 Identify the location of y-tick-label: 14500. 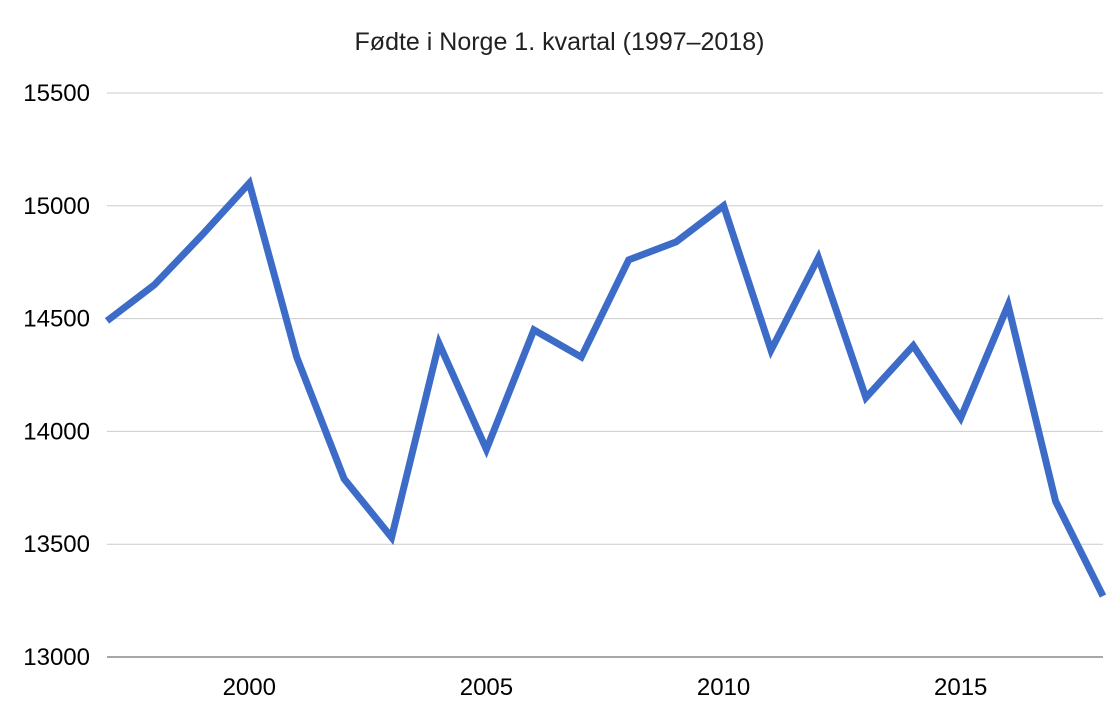
(56, 319).